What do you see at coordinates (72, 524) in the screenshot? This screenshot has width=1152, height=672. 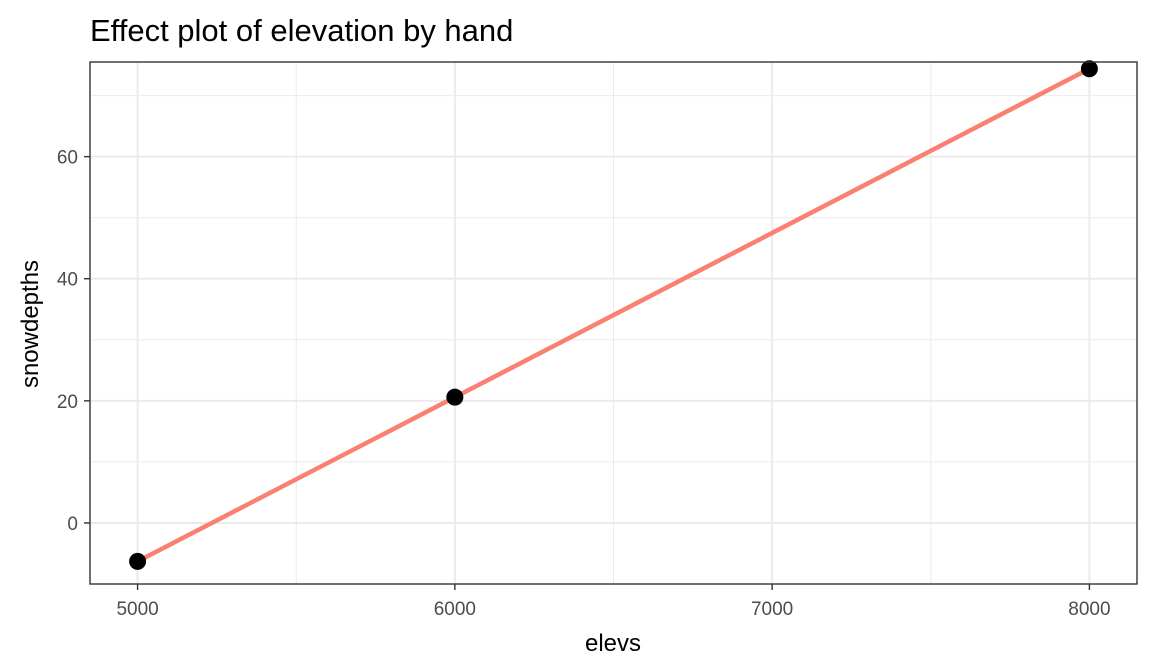 I see `y-tick-label: 0` at bounding box center [72, 524].